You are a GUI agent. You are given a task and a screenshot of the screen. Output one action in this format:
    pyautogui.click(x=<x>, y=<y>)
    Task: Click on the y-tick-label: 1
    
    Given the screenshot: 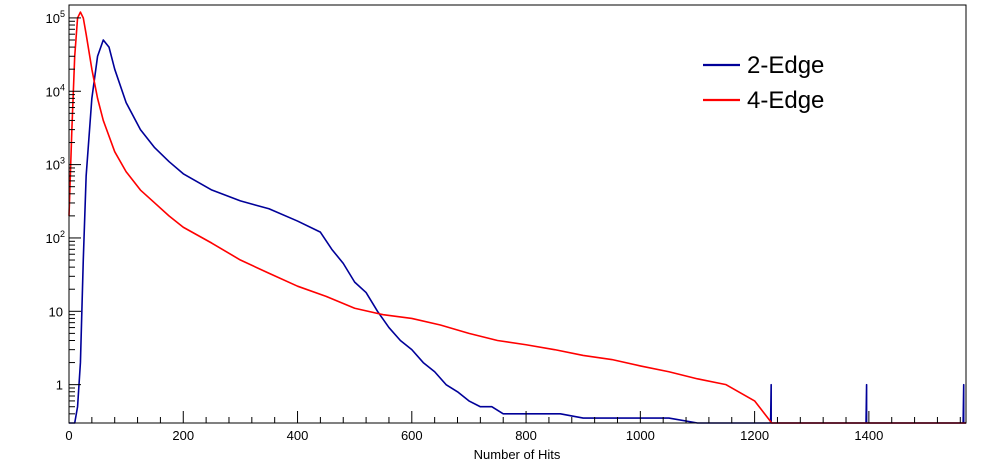 What is the action you would take?
    pyautogui.click(x=59, y=385)
    